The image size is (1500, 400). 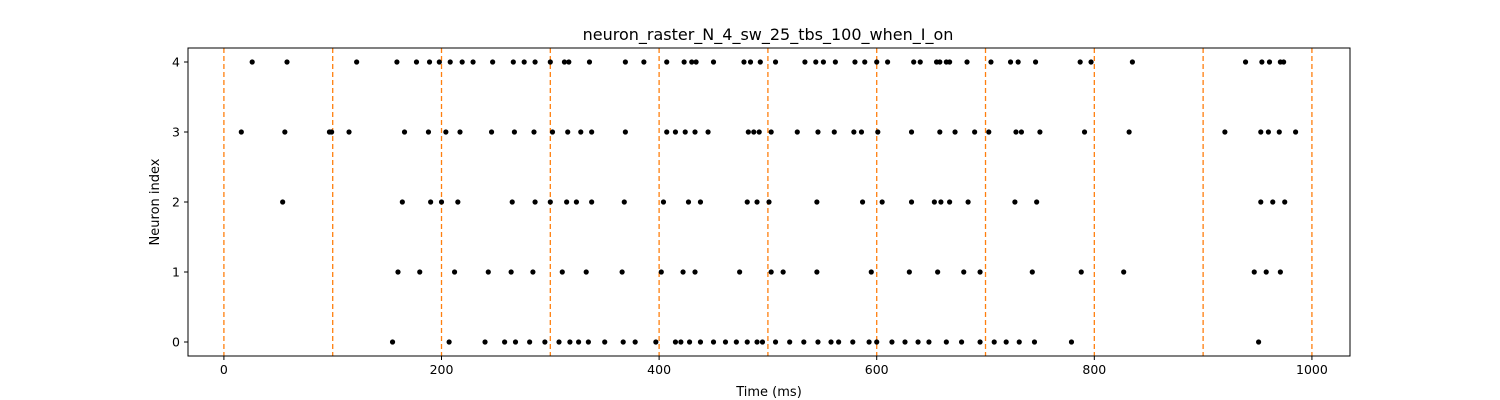 What do you see at coordinates (176, 62) in the screenshot?
I see `y-tick-label: 4` at bounding box center [176, 62].